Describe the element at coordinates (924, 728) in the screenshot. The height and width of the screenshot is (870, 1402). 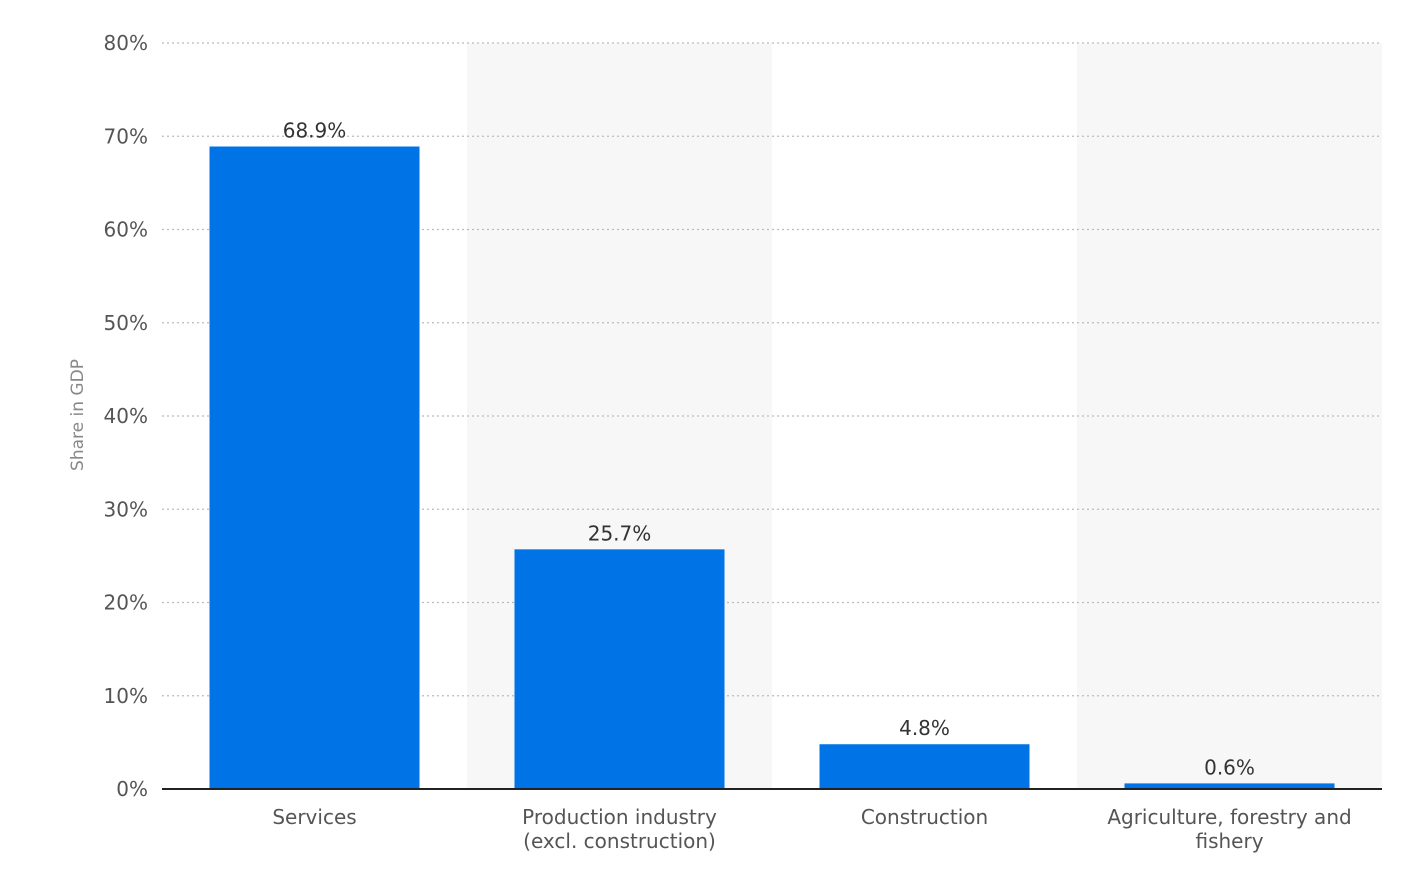
I see `data-label: 4.8%` at that location.